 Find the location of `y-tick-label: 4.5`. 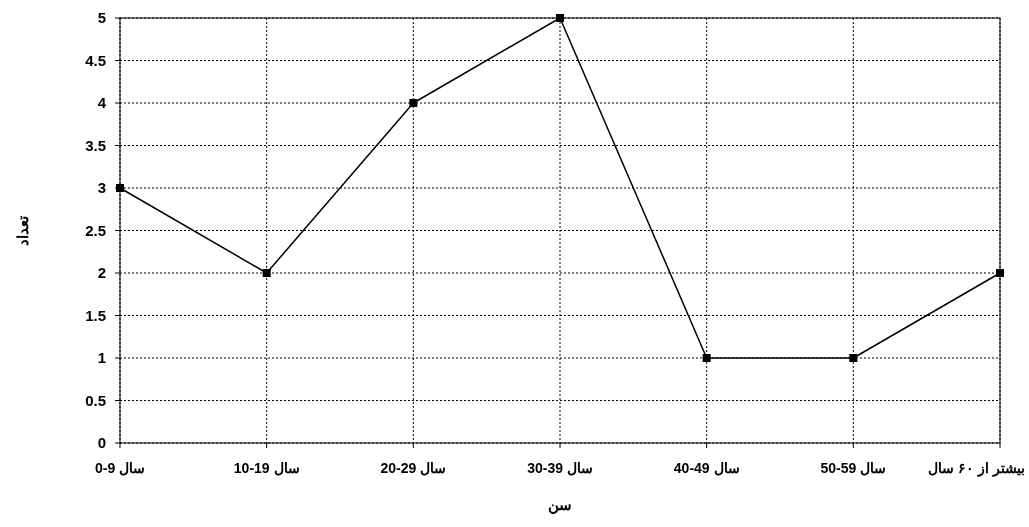

y-tick-label: 4.5 is located at coordinates (95, 60).